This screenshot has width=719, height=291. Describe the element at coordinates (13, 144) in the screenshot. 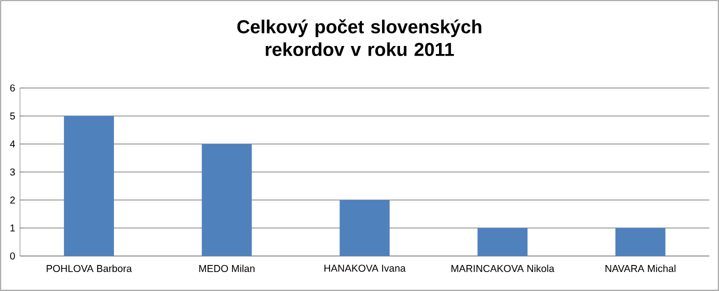

I see `y-tick-label: 4` at that location.